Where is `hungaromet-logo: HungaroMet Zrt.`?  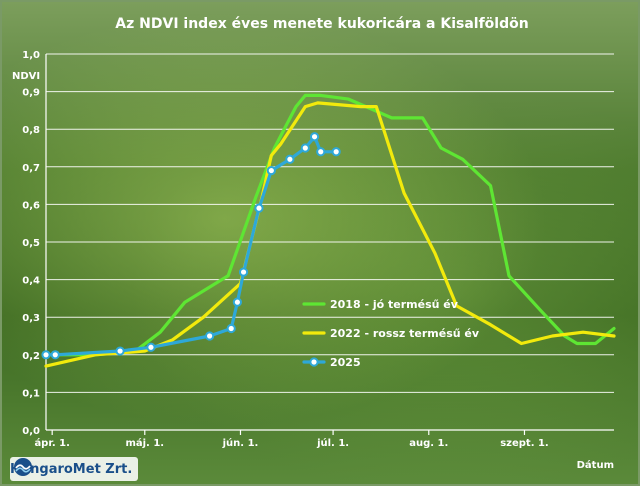 hungaromet-logo: HungaroMet Zrt. is located at coordinates (74, 469).